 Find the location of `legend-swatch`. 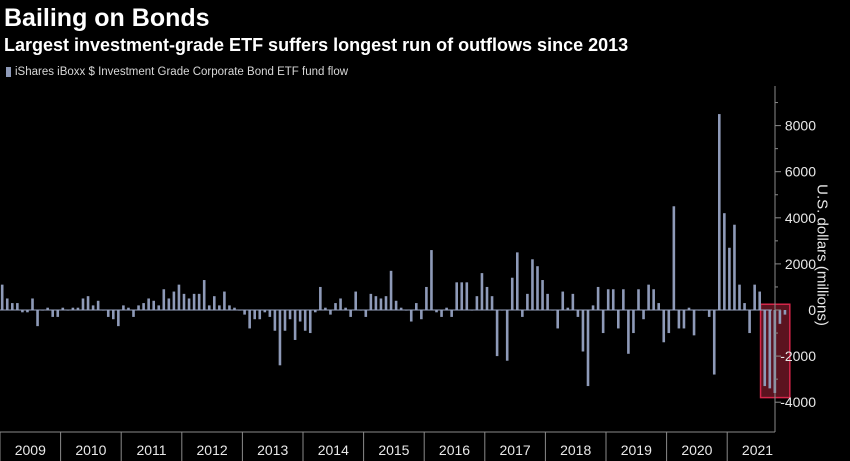

legend-swatch is located at coordinates (8, 72).